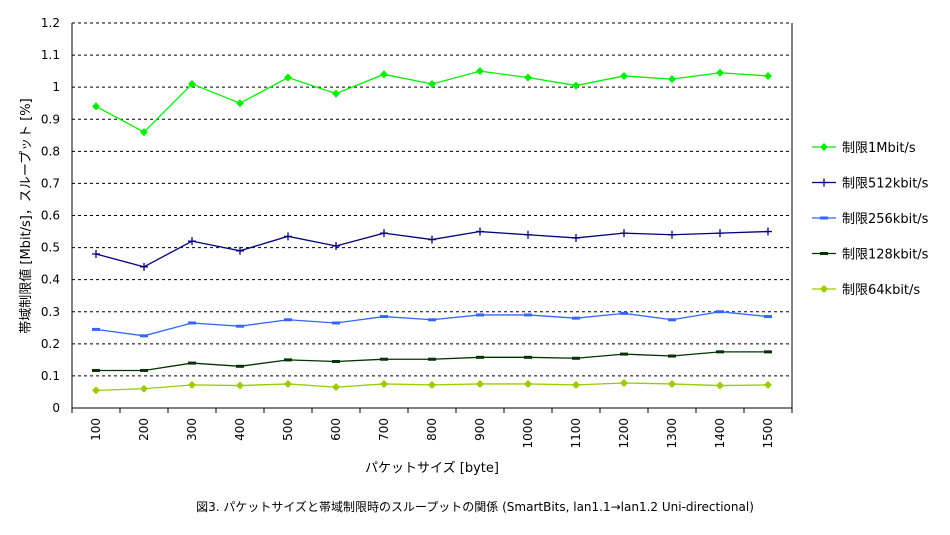  What do you see at coordinates (50, 216) in the screenshot?
I see `y-tick-label: 0.6` at bounding box center [50, 216].